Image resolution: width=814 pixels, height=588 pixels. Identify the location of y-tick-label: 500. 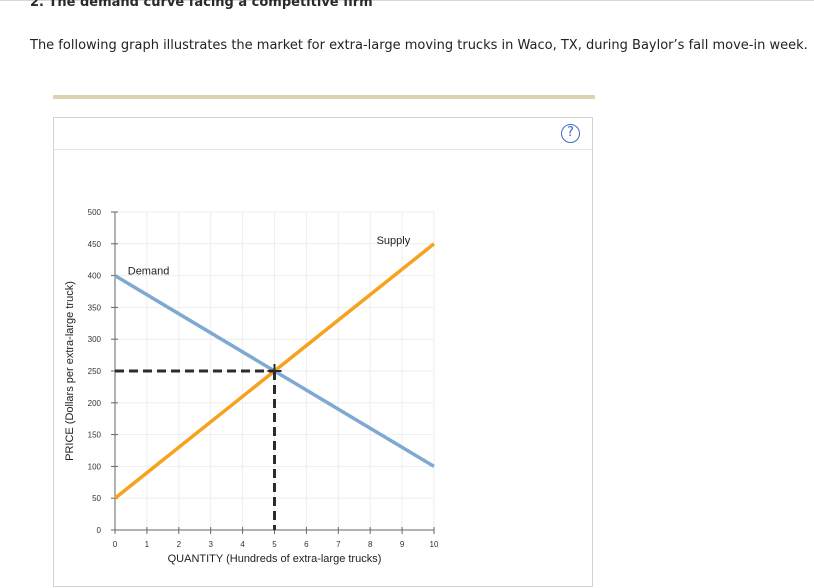
(95, 212).